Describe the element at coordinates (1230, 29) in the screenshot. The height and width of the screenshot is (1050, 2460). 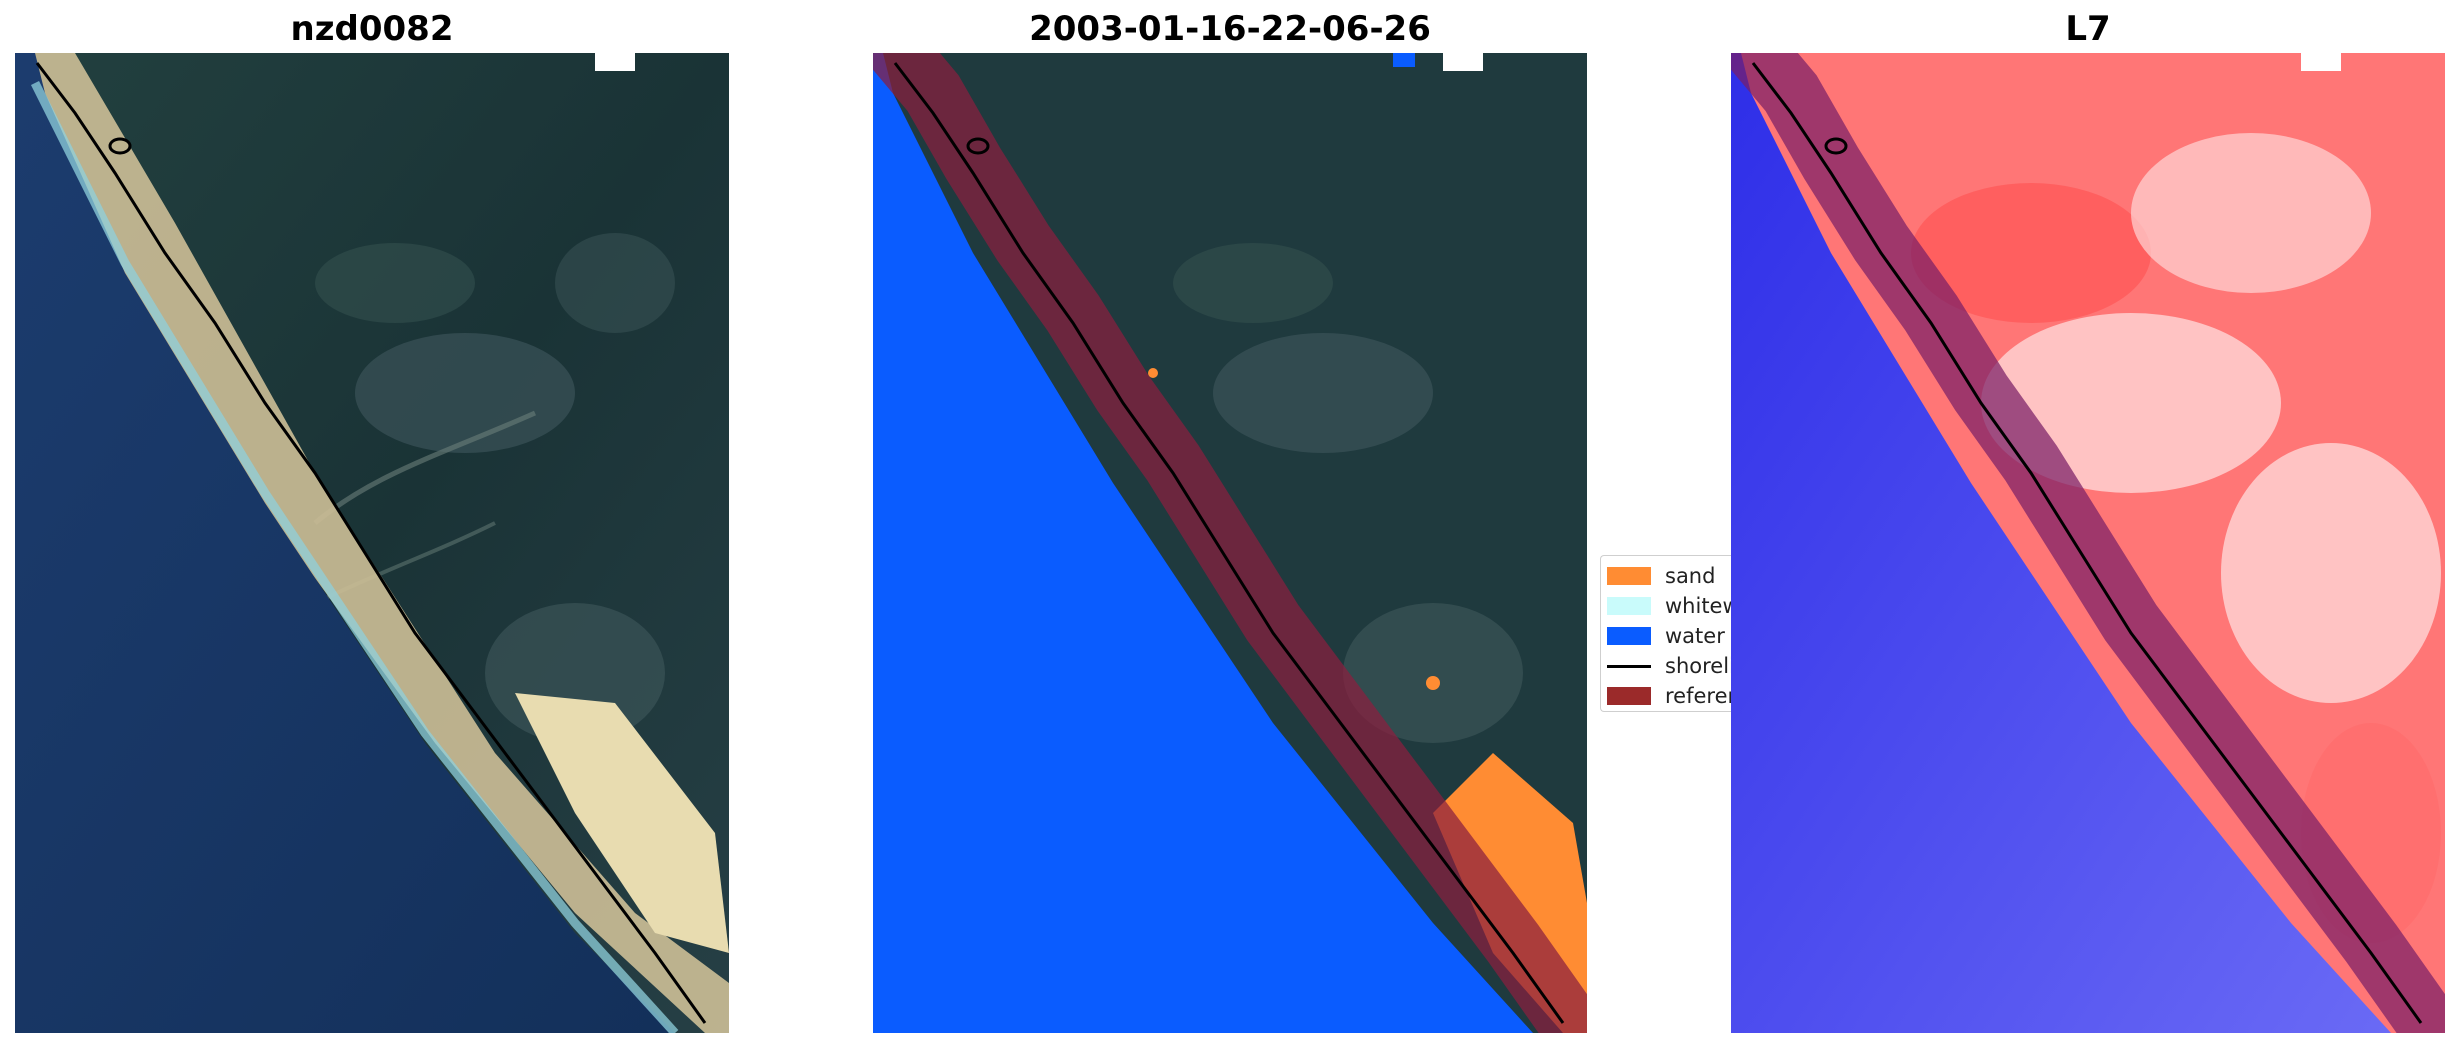
I see `panel-title-classified: 2003-01-16-22-06-26` at that location.